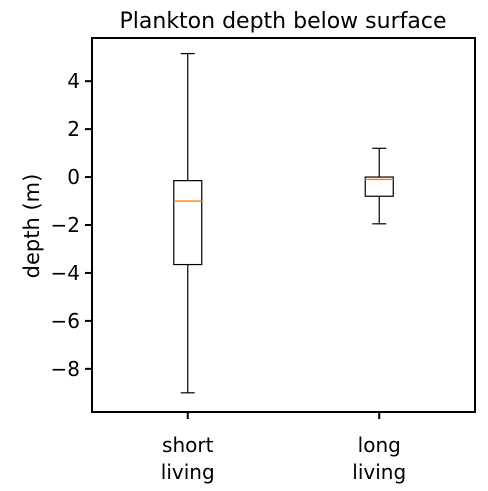  What do you see at coordinates (73, 81) in the screenshot?
I see `y-tick-label: 4` at bounding box center [73, 81].